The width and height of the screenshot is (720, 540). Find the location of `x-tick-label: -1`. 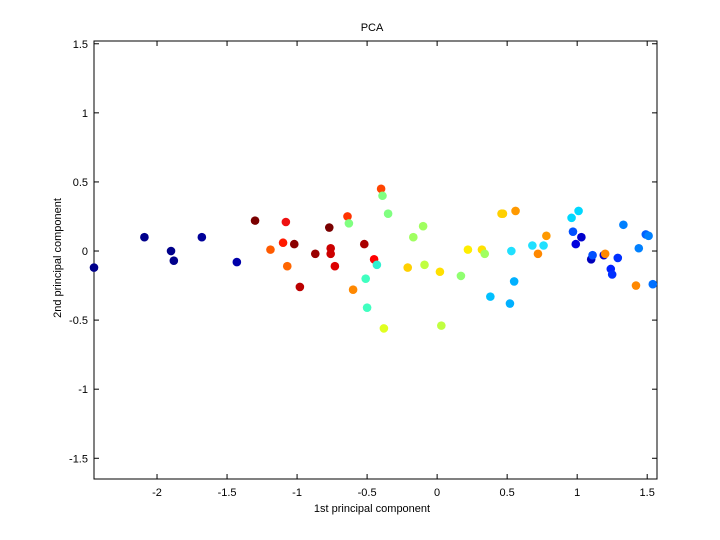

x-tick-label: -1 is located at coordinates (297, 493).